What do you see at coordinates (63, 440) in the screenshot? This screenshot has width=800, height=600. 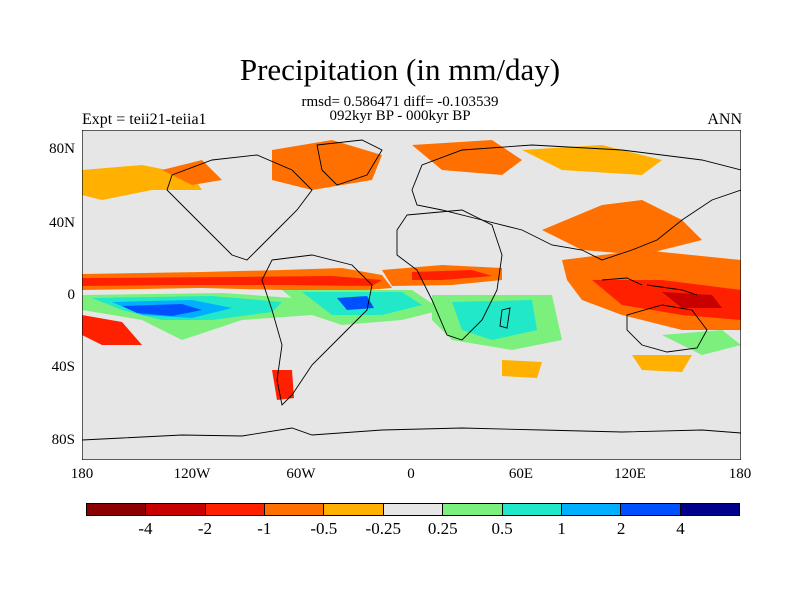 I see `ytick-80s: 80S` at bounding box center [63, 440].